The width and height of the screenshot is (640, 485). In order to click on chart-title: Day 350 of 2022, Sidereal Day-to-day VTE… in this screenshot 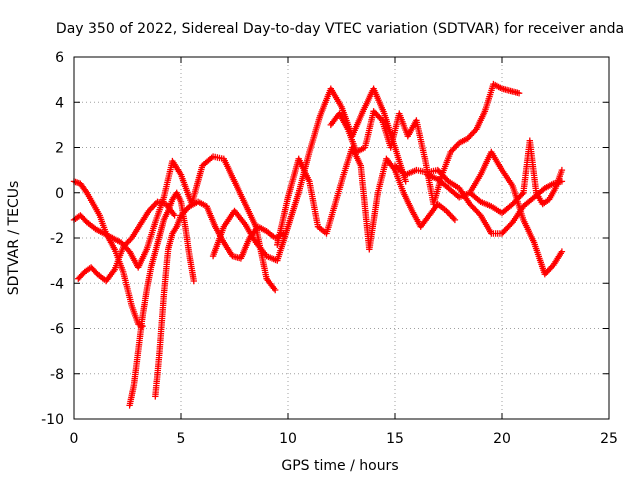, I will do `click(340, 29)`.